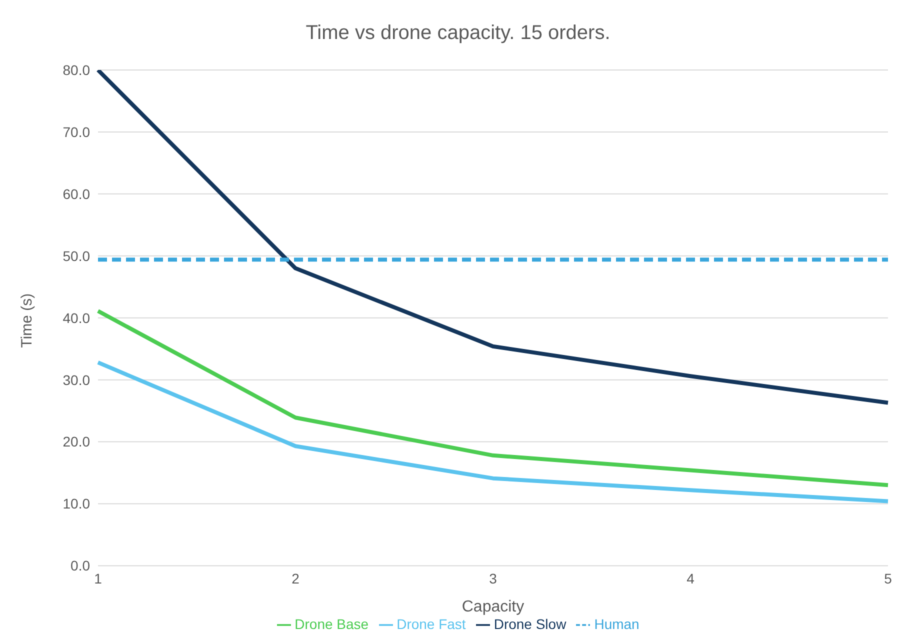 The image size is (916, 642). What do you see at coordinates (76, 442) in the screenshot?
I see `y-tick-label: 20.0` at bounding box center [76, 442].